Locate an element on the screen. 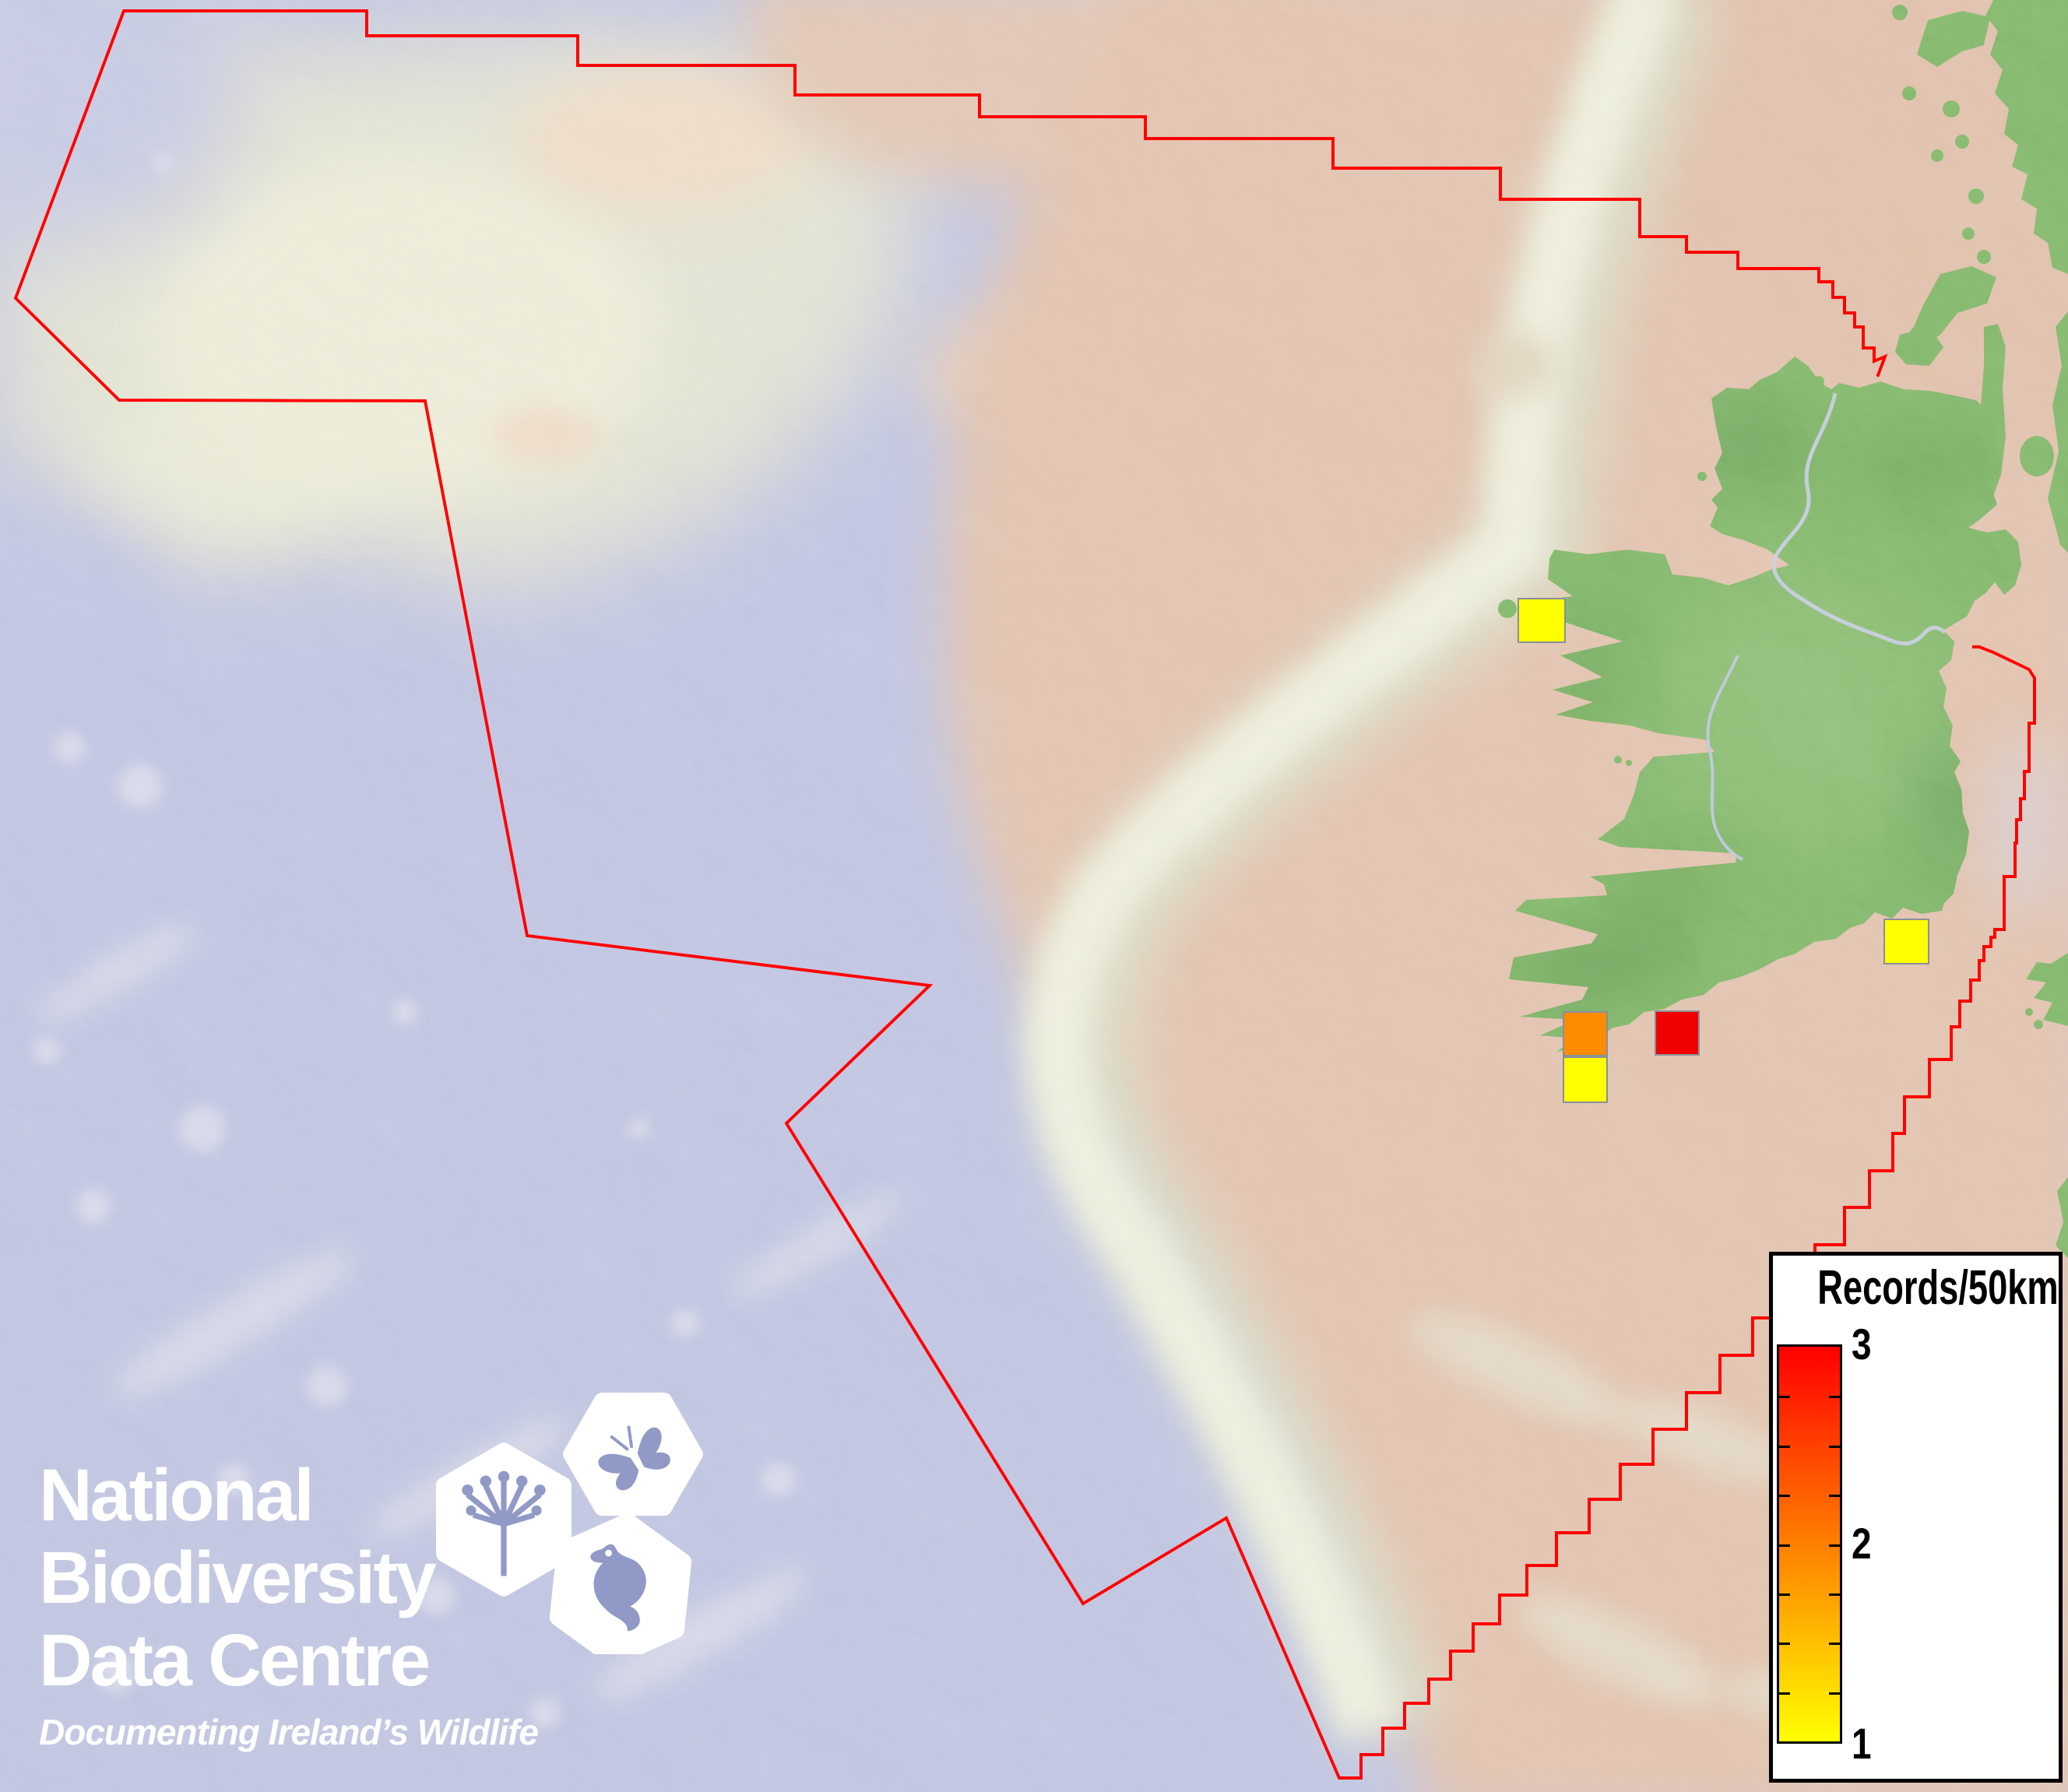 The image size is (2068, 1792). legend-gradient-bar is located at coordinates (1809, 1544).